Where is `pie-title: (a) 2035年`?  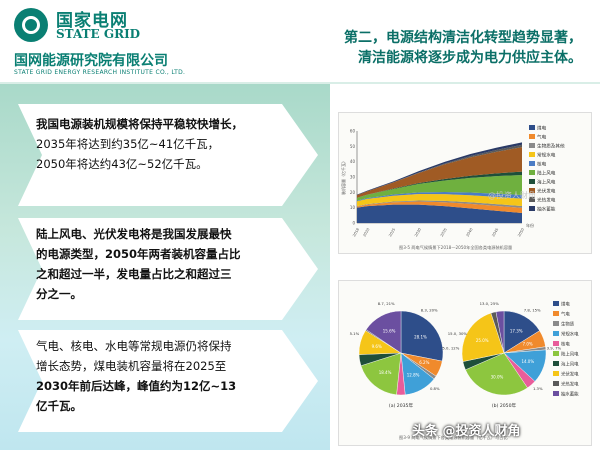 pie-title: (a) 2035年 is located at coordinates (401, 405).